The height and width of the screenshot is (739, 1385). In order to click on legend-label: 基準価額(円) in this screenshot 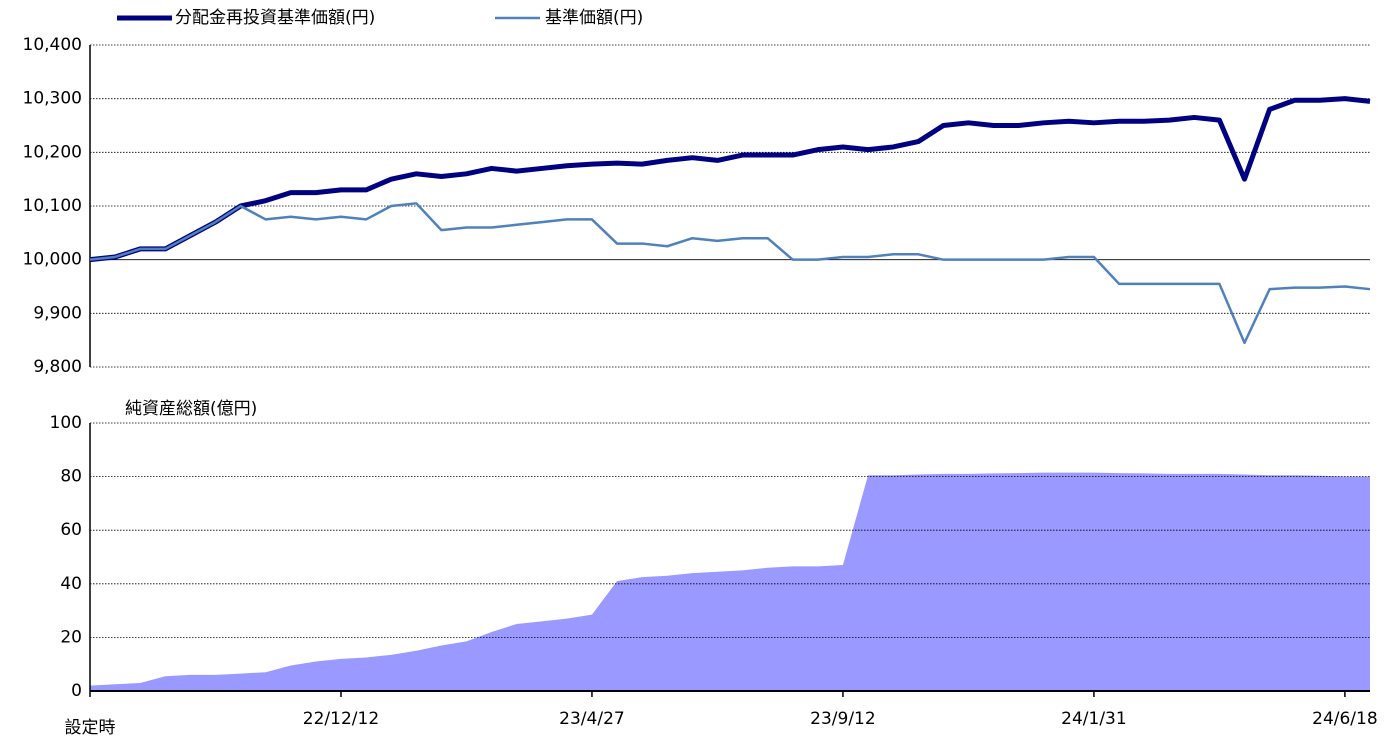, I will do `click(594, 18)`.